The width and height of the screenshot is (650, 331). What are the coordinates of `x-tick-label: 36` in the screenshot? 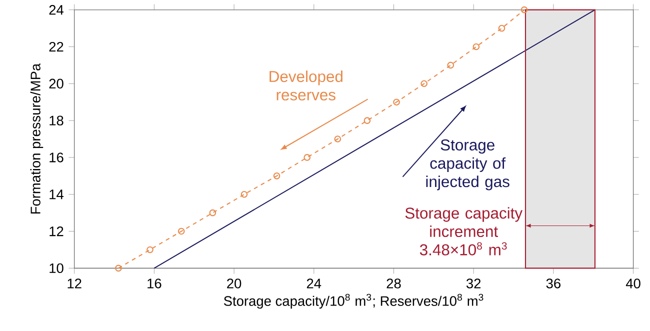 It's located at (553, 283).